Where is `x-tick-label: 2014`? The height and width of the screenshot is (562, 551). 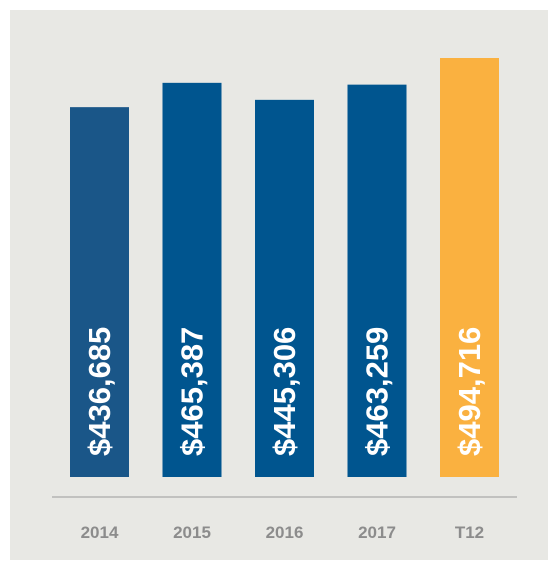
x-tick-label: 2014 is located at coordinates (100, 532).